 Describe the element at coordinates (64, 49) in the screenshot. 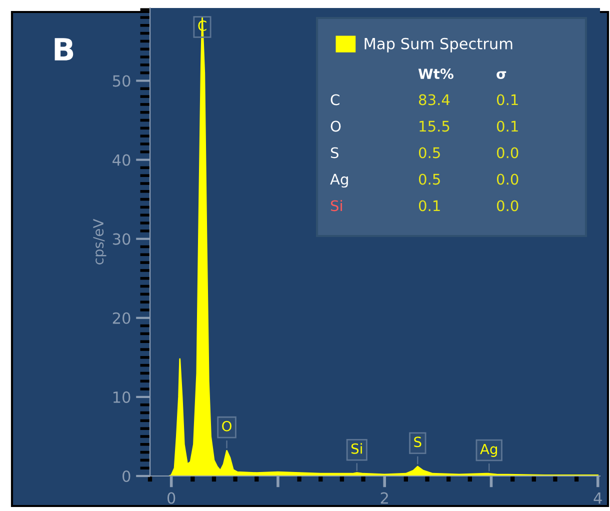

I see `text: B` at that location.